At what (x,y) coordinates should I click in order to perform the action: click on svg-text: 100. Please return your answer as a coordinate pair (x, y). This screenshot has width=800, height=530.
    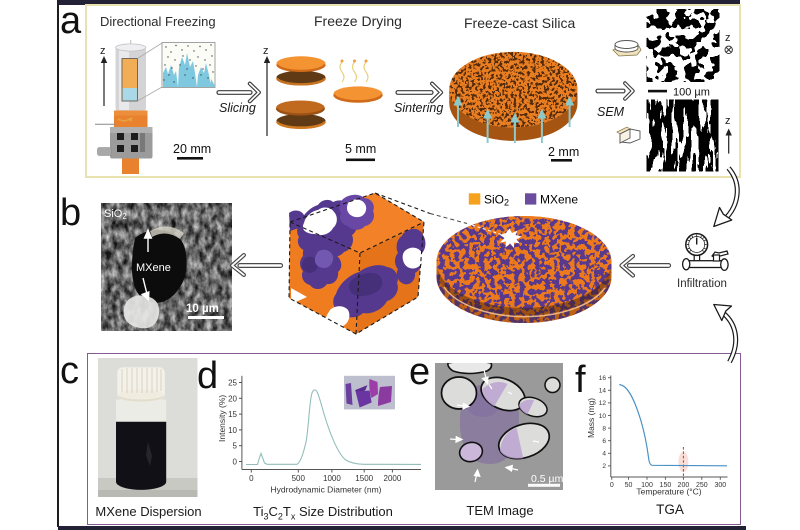
    Looking at the image, I should click on (647, 485).